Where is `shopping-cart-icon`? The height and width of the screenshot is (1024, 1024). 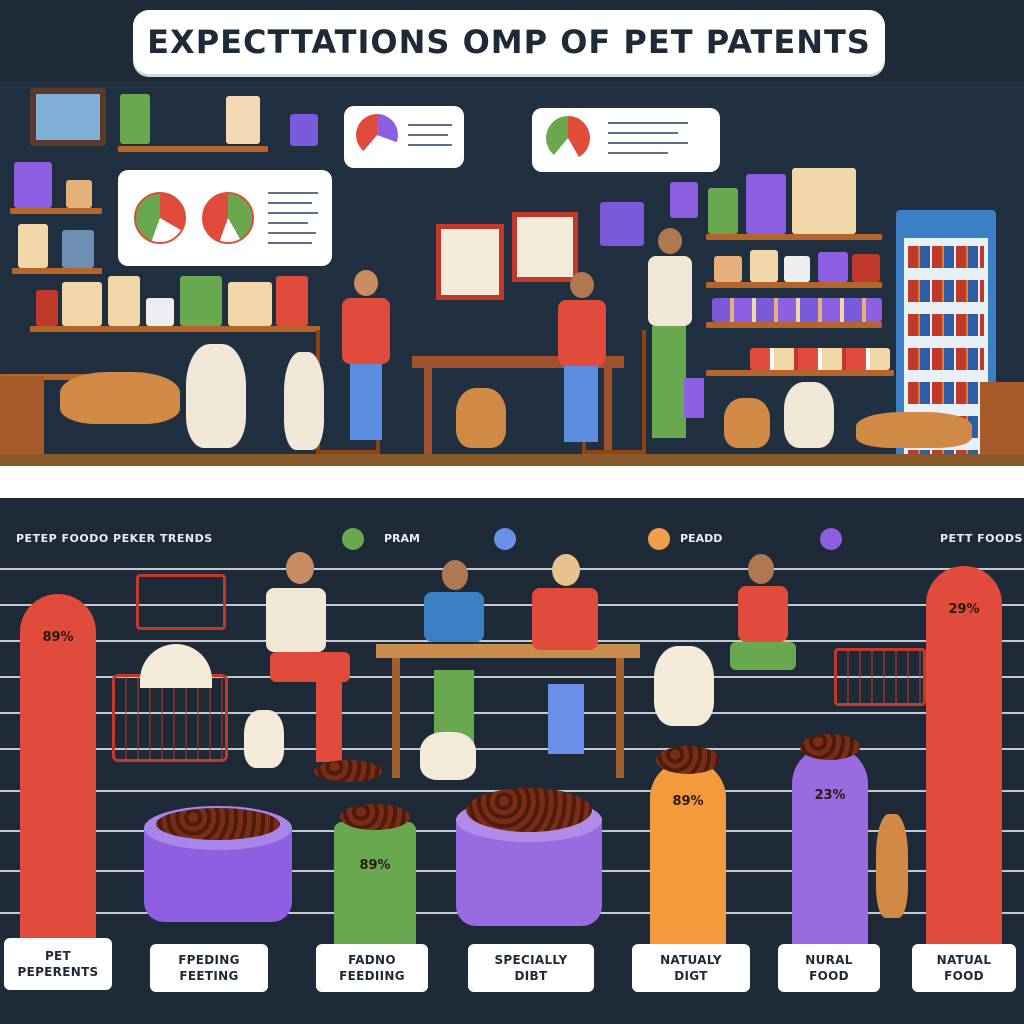
shopping-cart-icon is located at coordinates (880, 677).